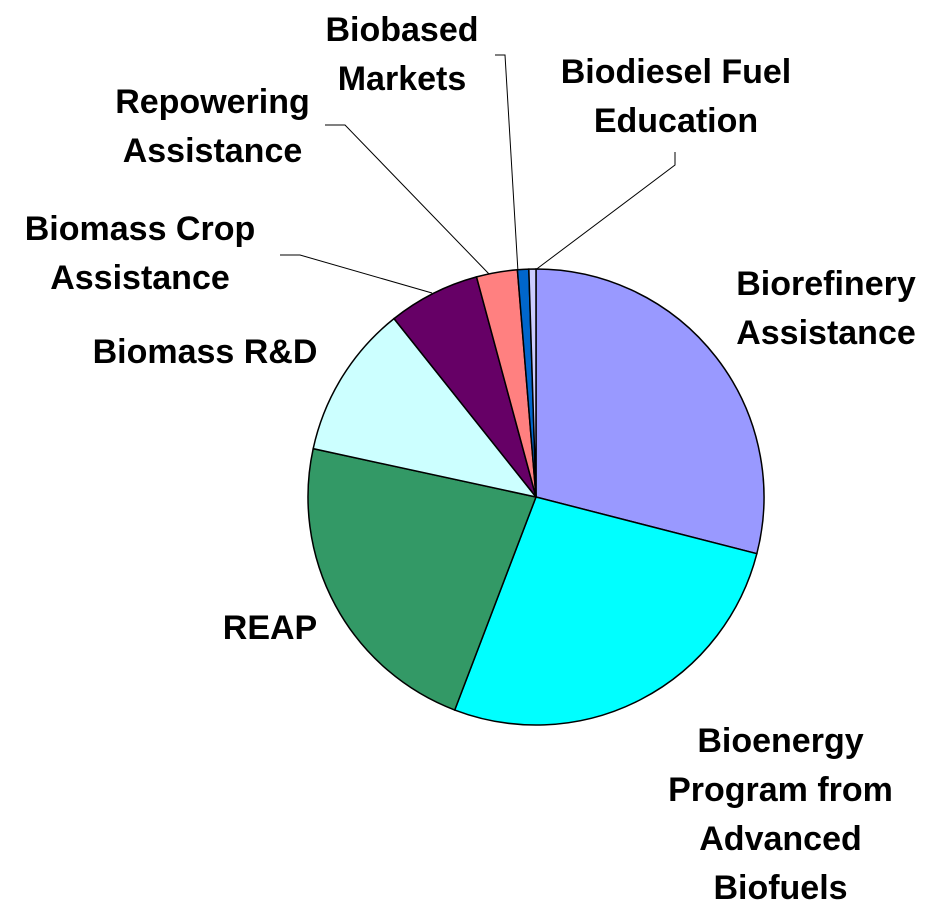  Describe the element at coordinates (676, 96) in the screenshot. I see `slice-label: Biodiesel Fuel Education` at that location.